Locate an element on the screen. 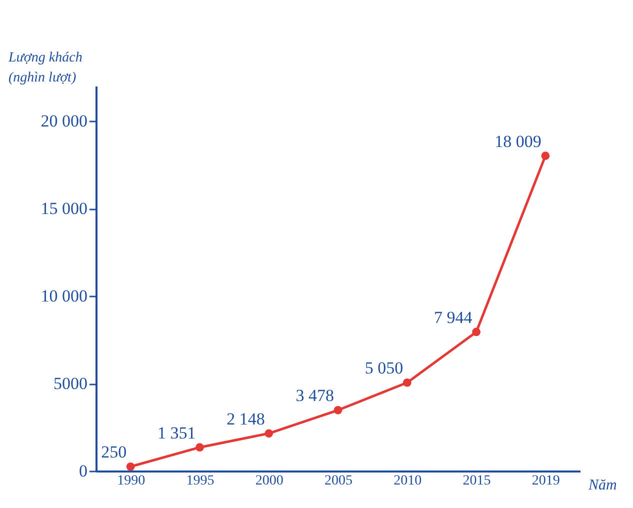 The width and height of the screenshot is (633, 508). x-axis-title: Năm is located at coordinates (603, 486).